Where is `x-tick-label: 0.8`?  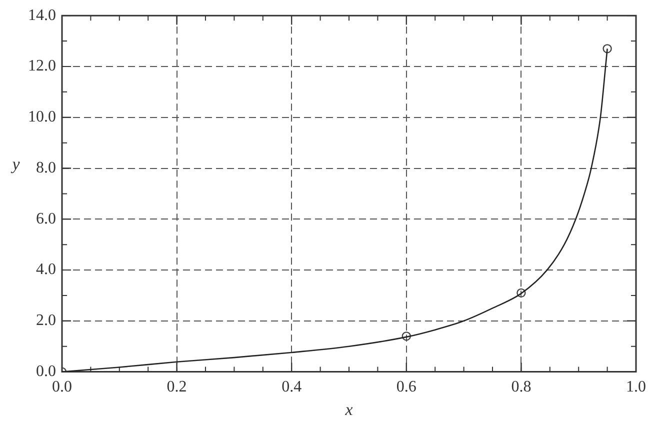
x-tick-label: 0.8 is located at coordinates (521, 387).